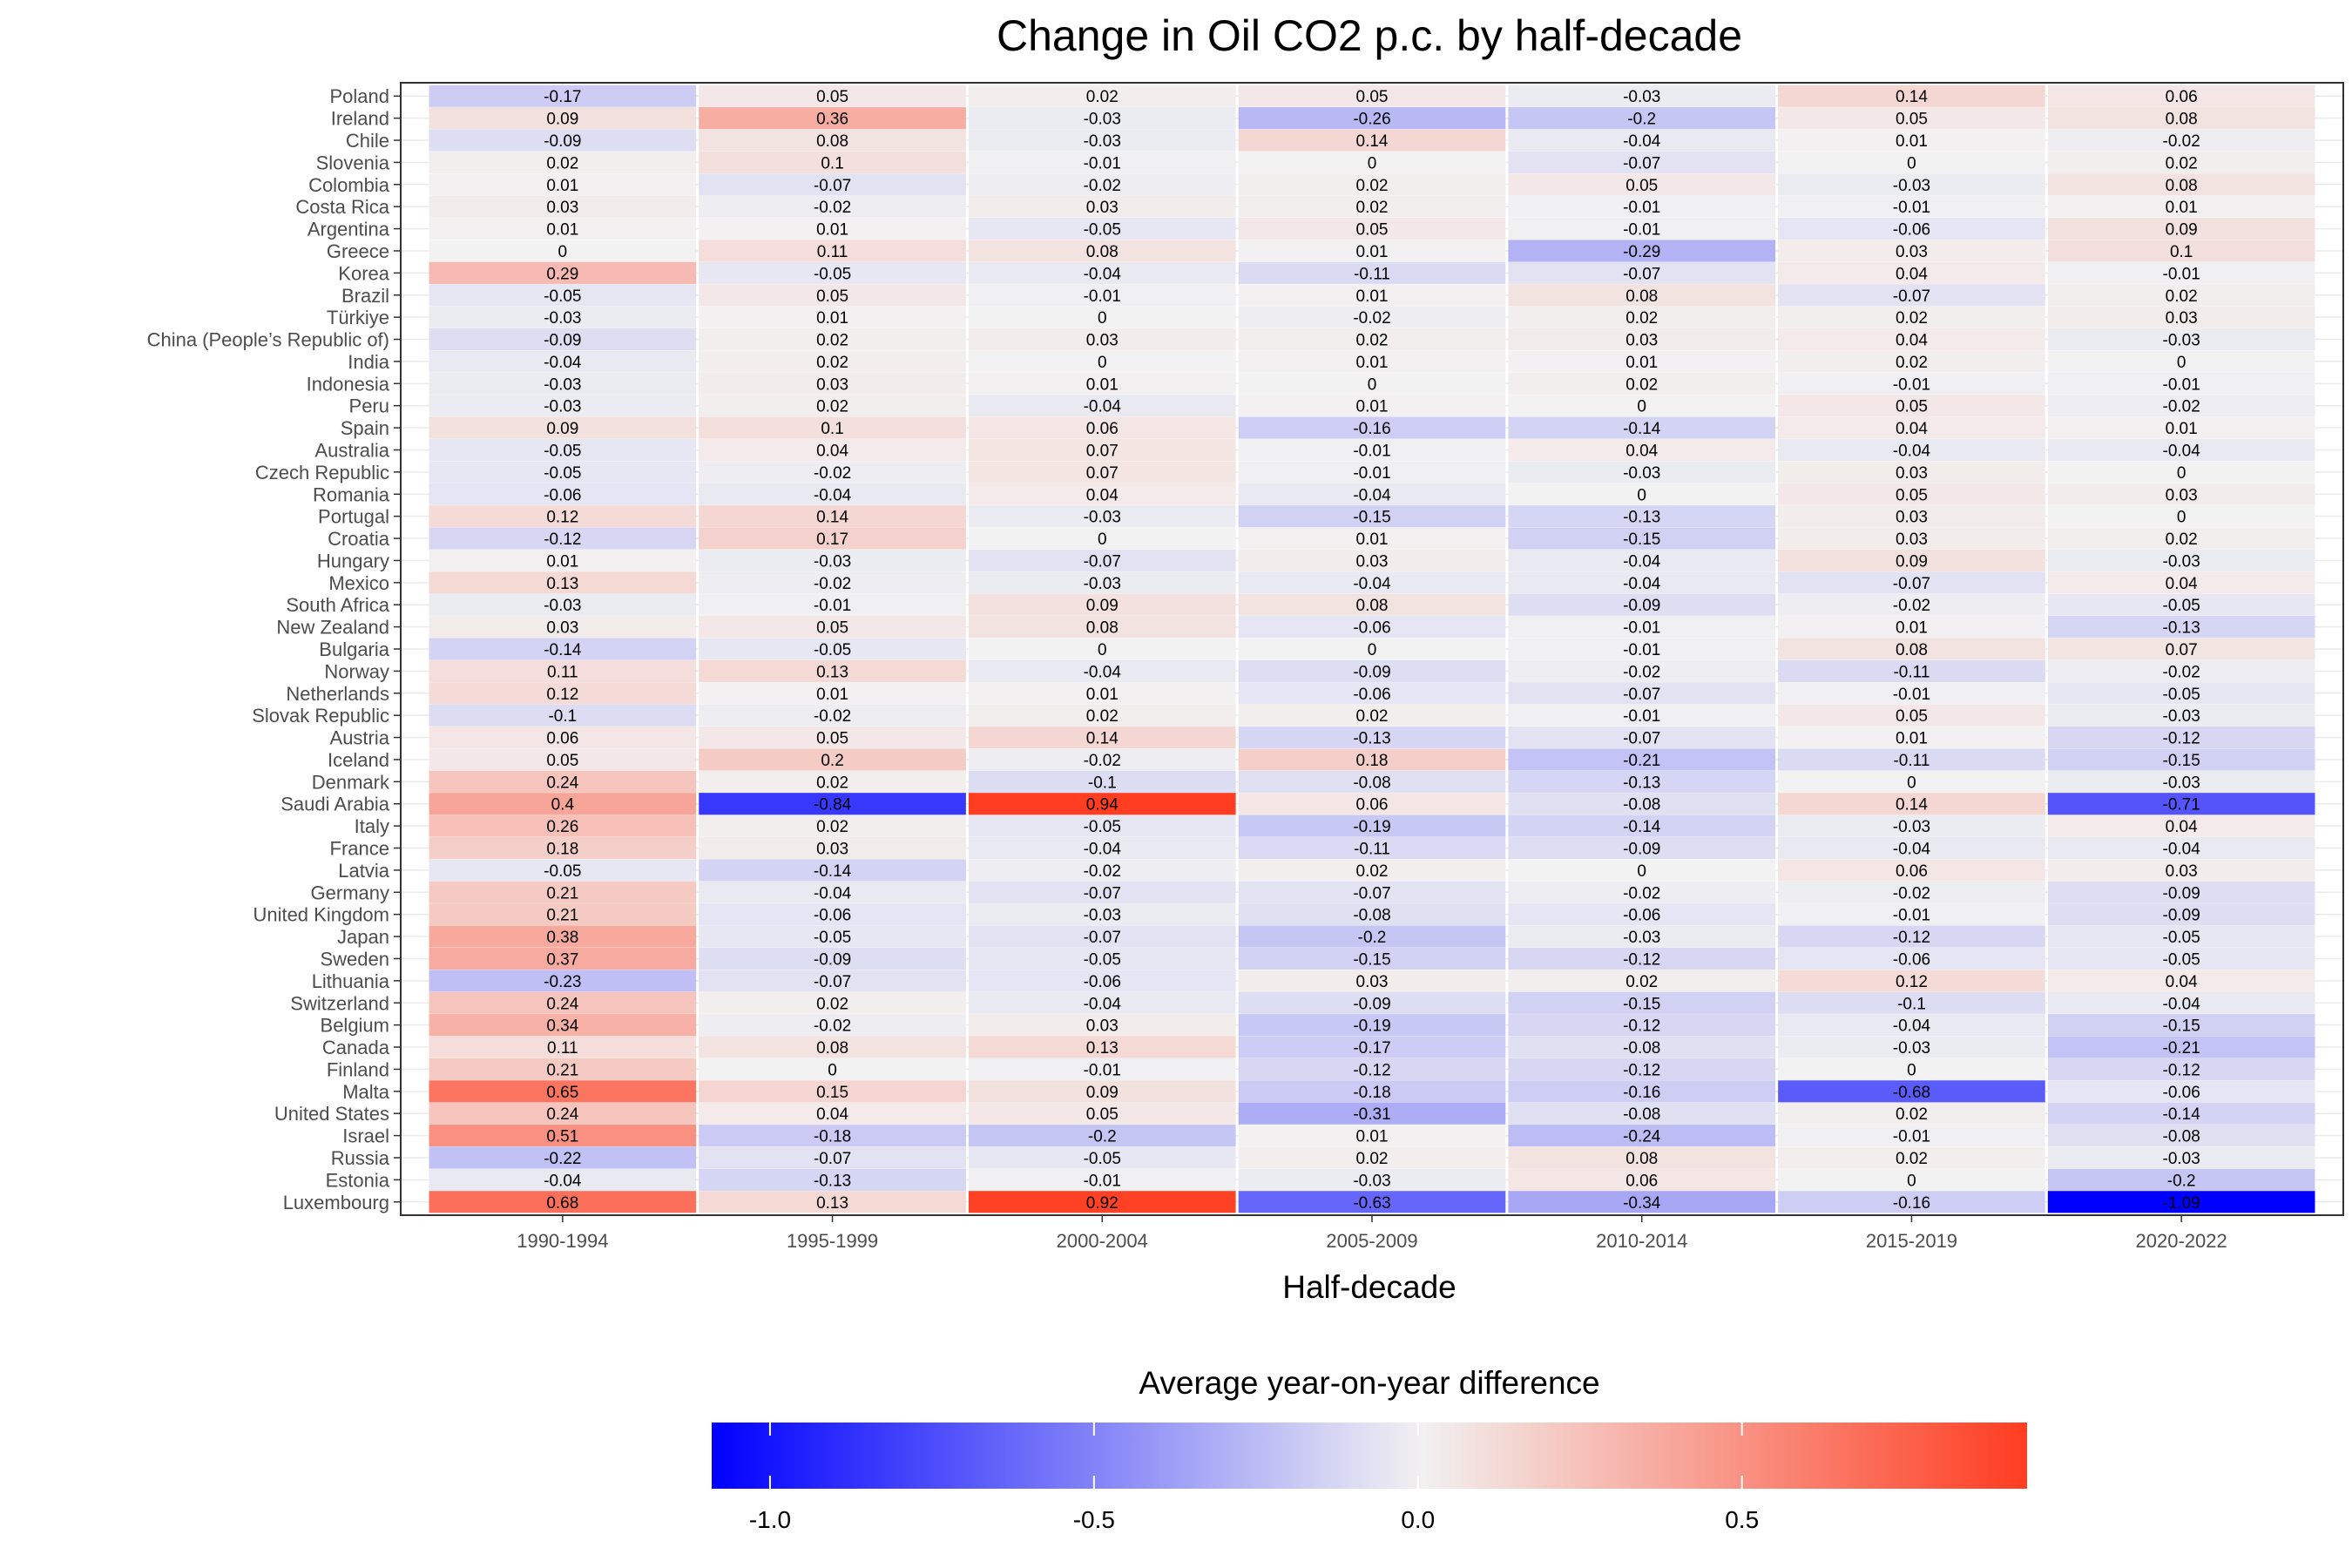  Describe the element at coordinates (832, 1137) in the screenshot. I see `cell-label-israel-1995-1999: -0.18` at that location.